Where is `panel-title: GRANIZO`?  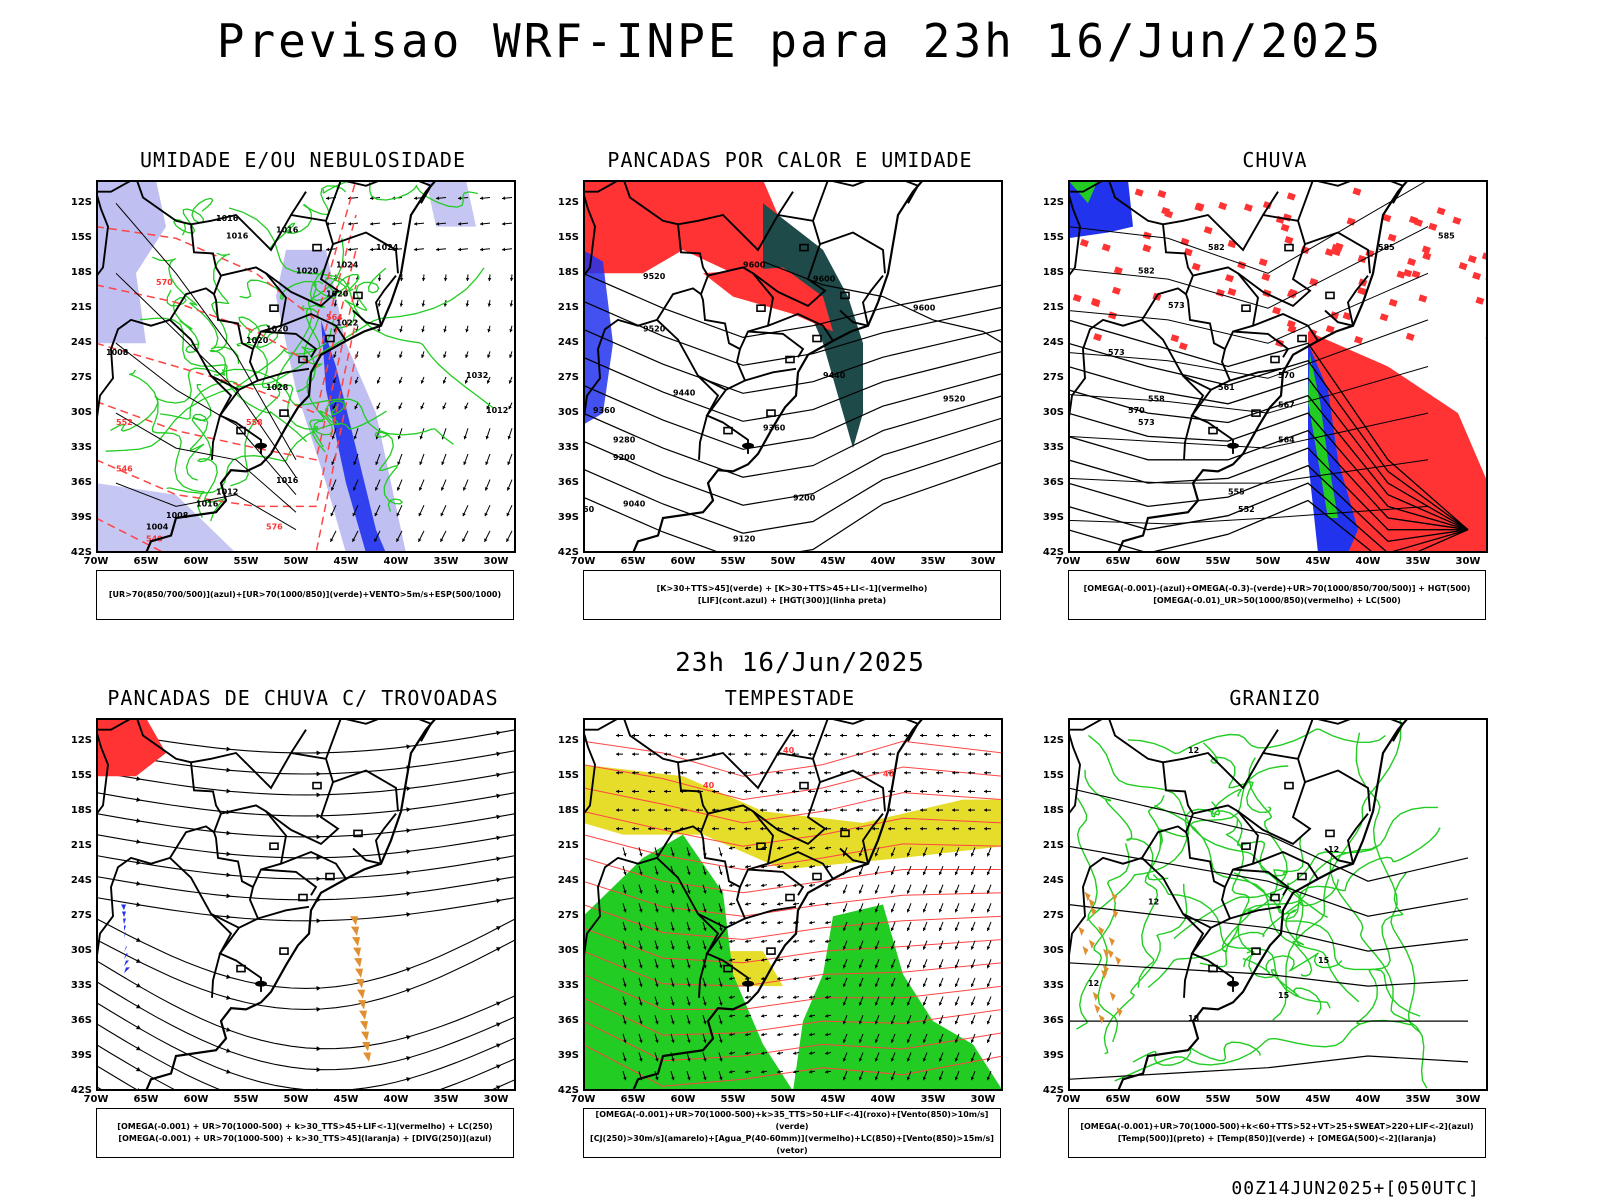 panel-title: GRANIZO is located at coordinates (1275, 698).